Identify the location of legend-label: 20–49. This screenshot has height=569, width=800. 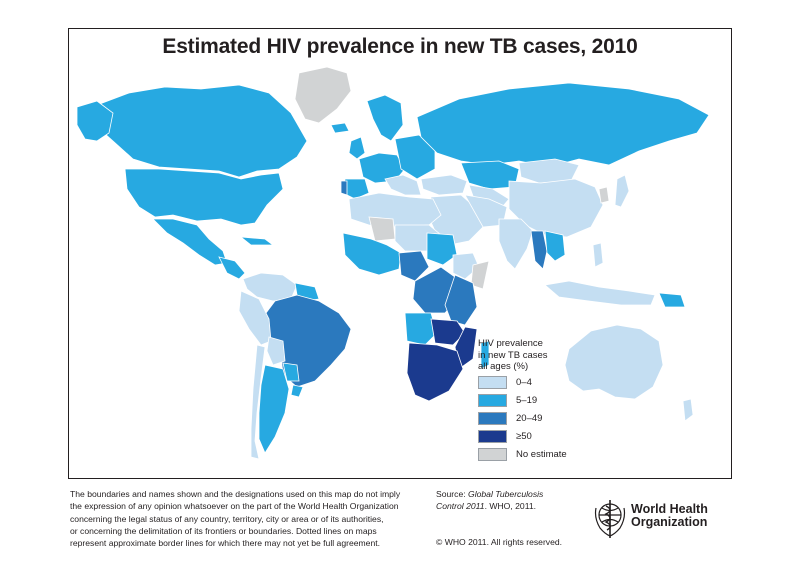
(529, 418).